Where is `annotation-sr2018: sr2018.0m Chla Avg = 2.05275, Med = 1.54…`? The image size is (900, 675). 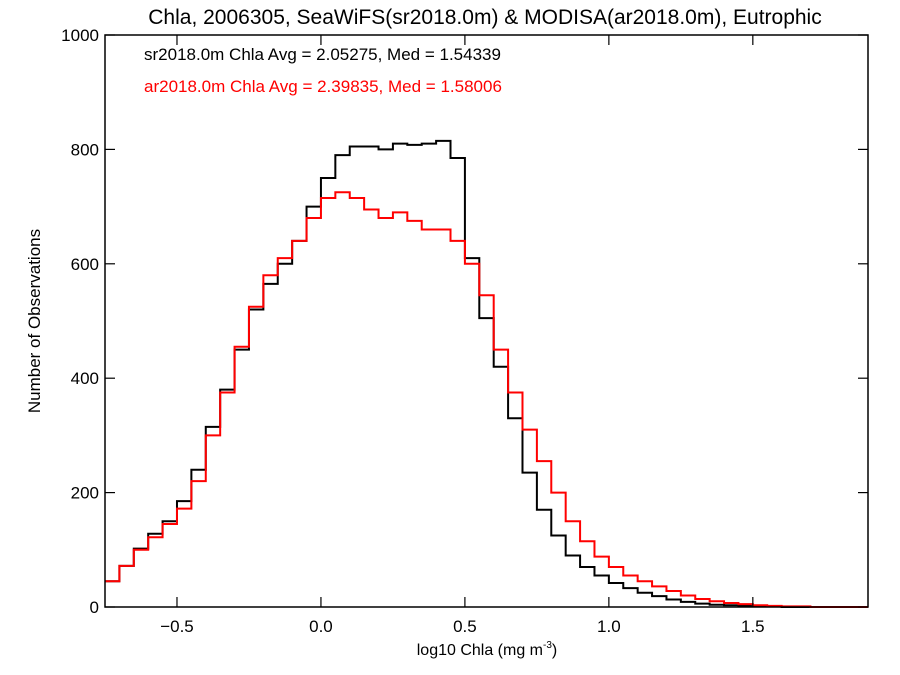 annotation-sr2018: sr2018.0m Chla Avg = 2.05275, Med = 1.54… is located at coordinates (322, 54).